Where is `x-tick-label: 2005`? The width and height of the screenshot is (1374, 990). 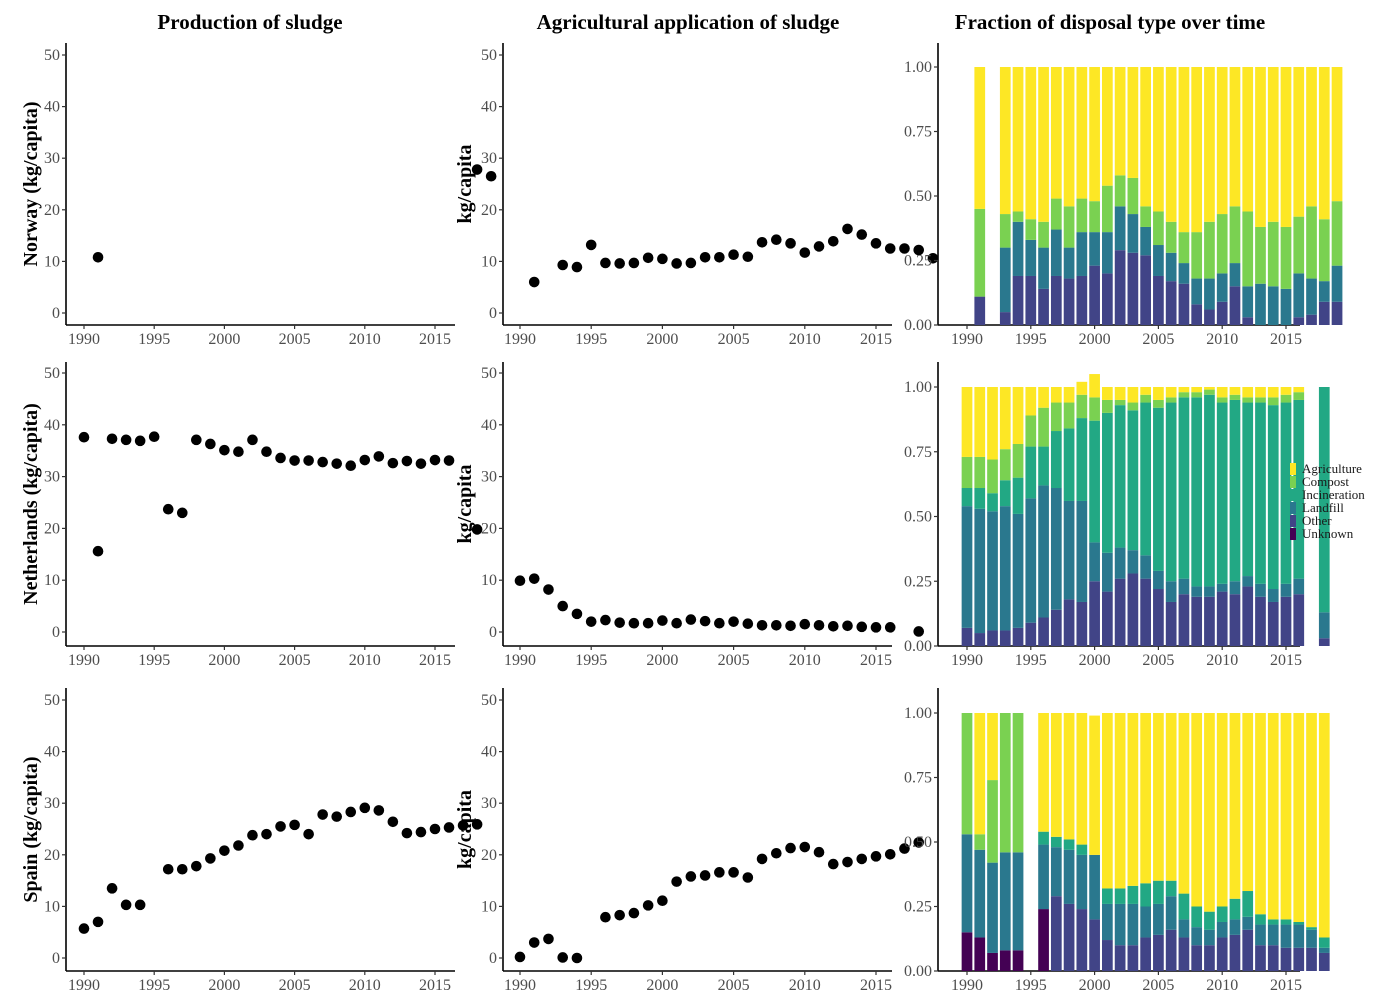 x-tick-label: 2005 is located at coordinates (295, 983).